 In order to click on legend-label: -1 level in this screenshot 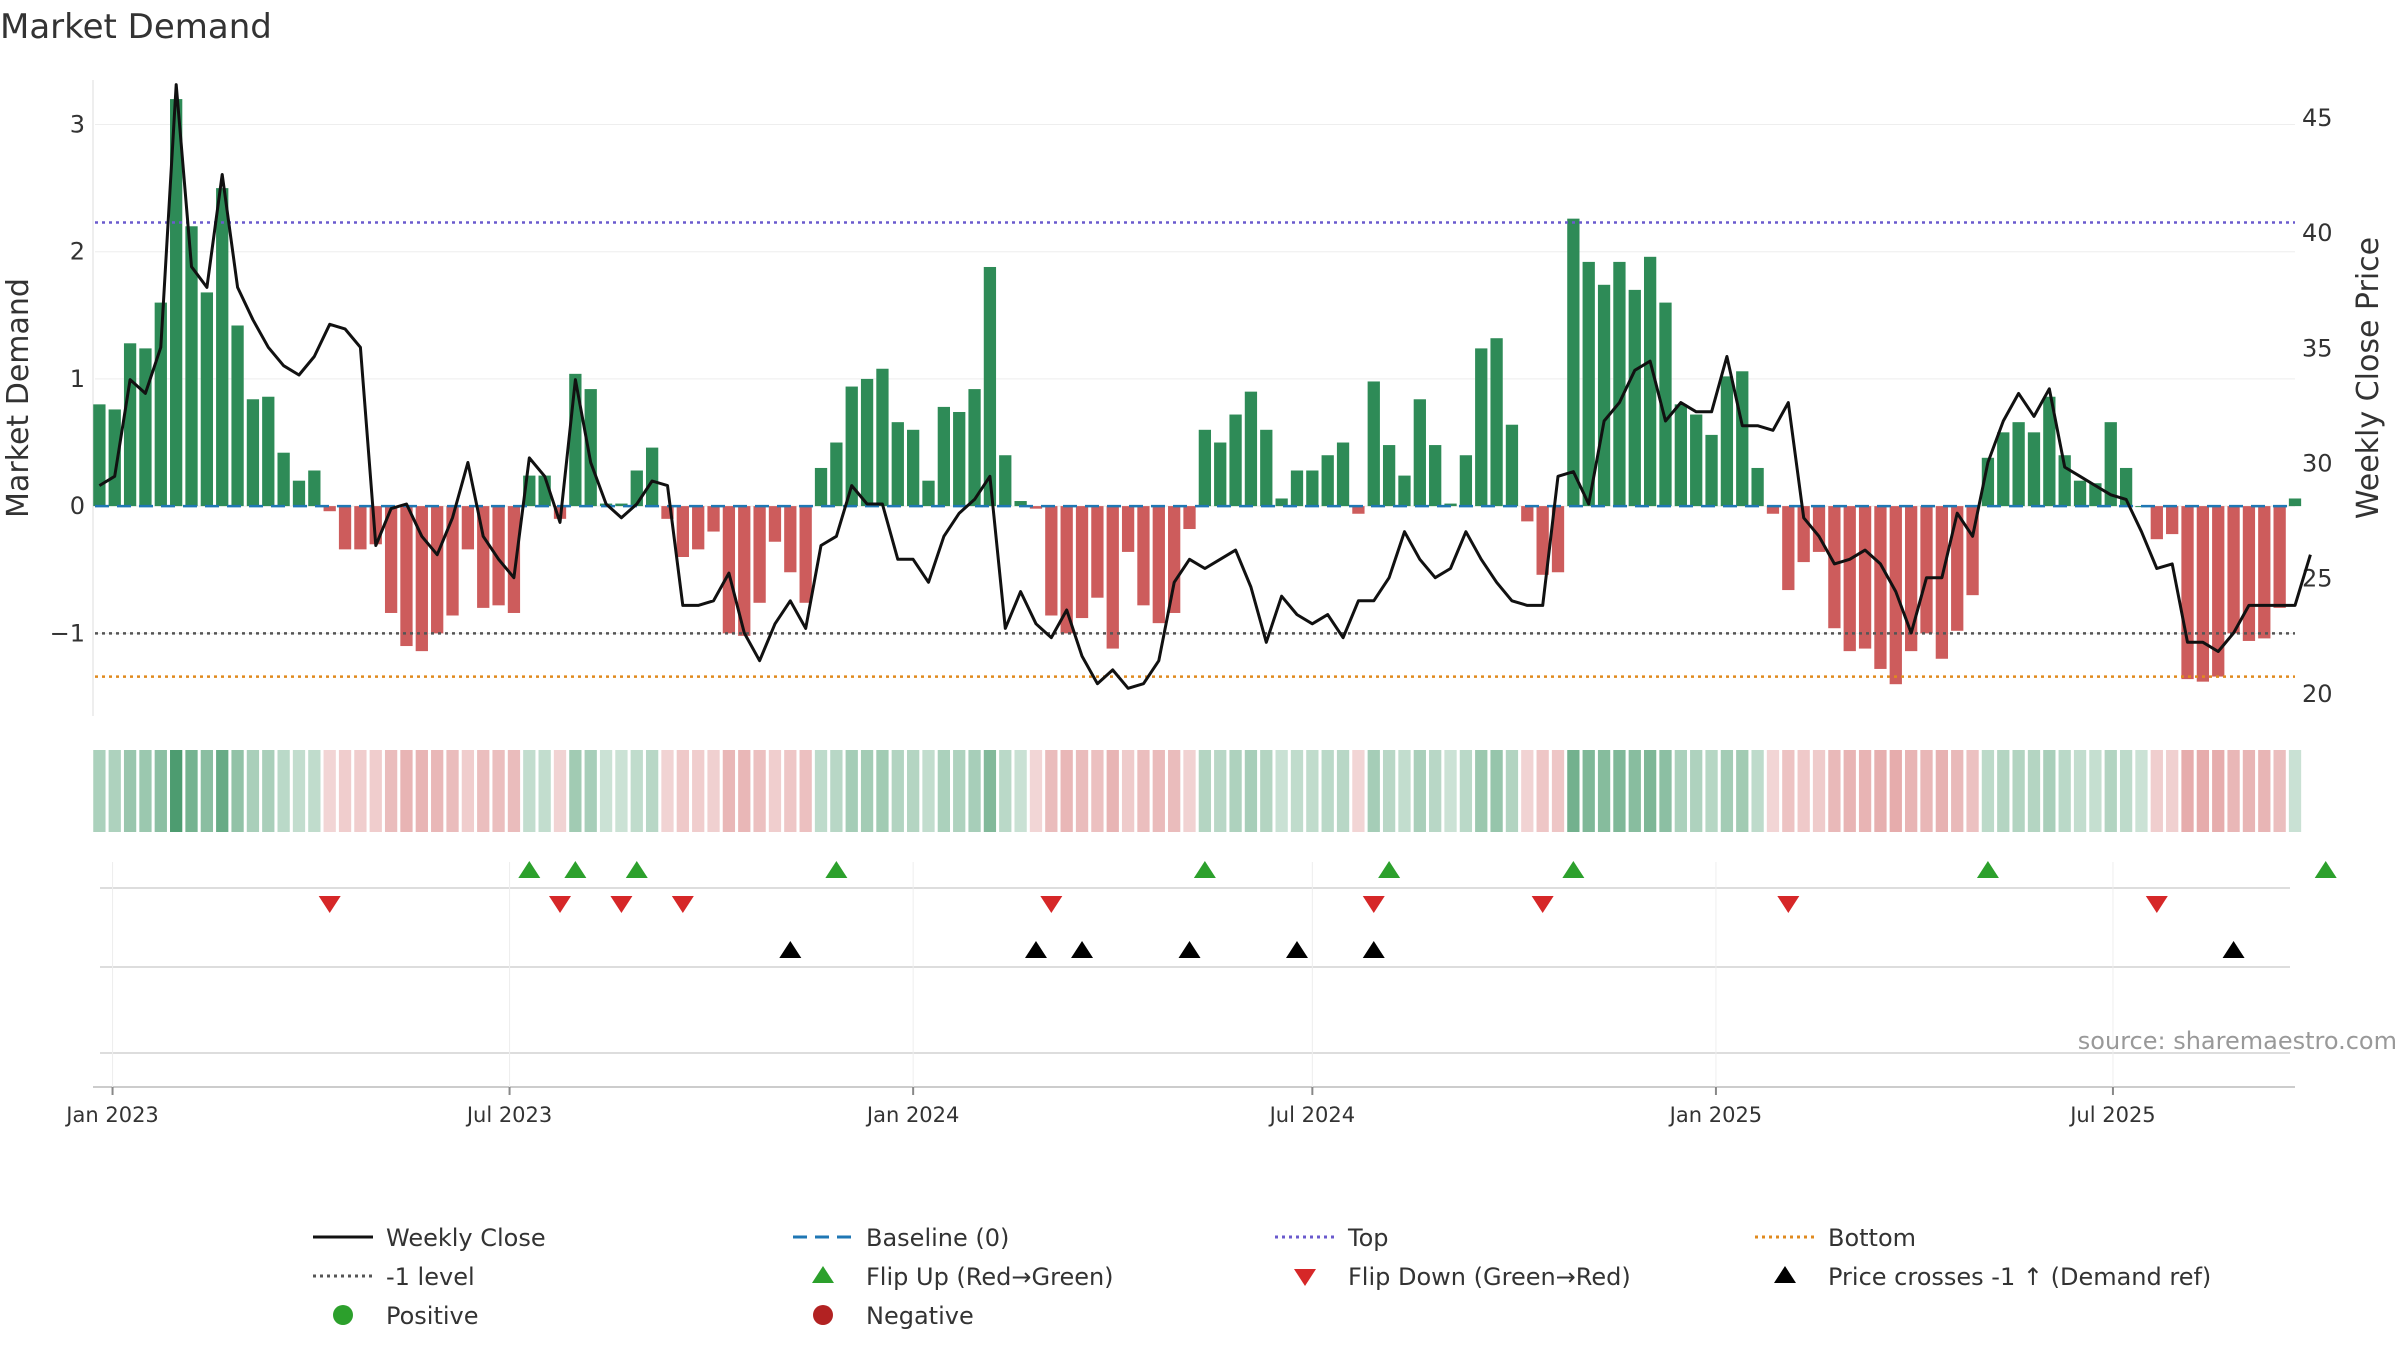, I will do `click(430, 1277)`.